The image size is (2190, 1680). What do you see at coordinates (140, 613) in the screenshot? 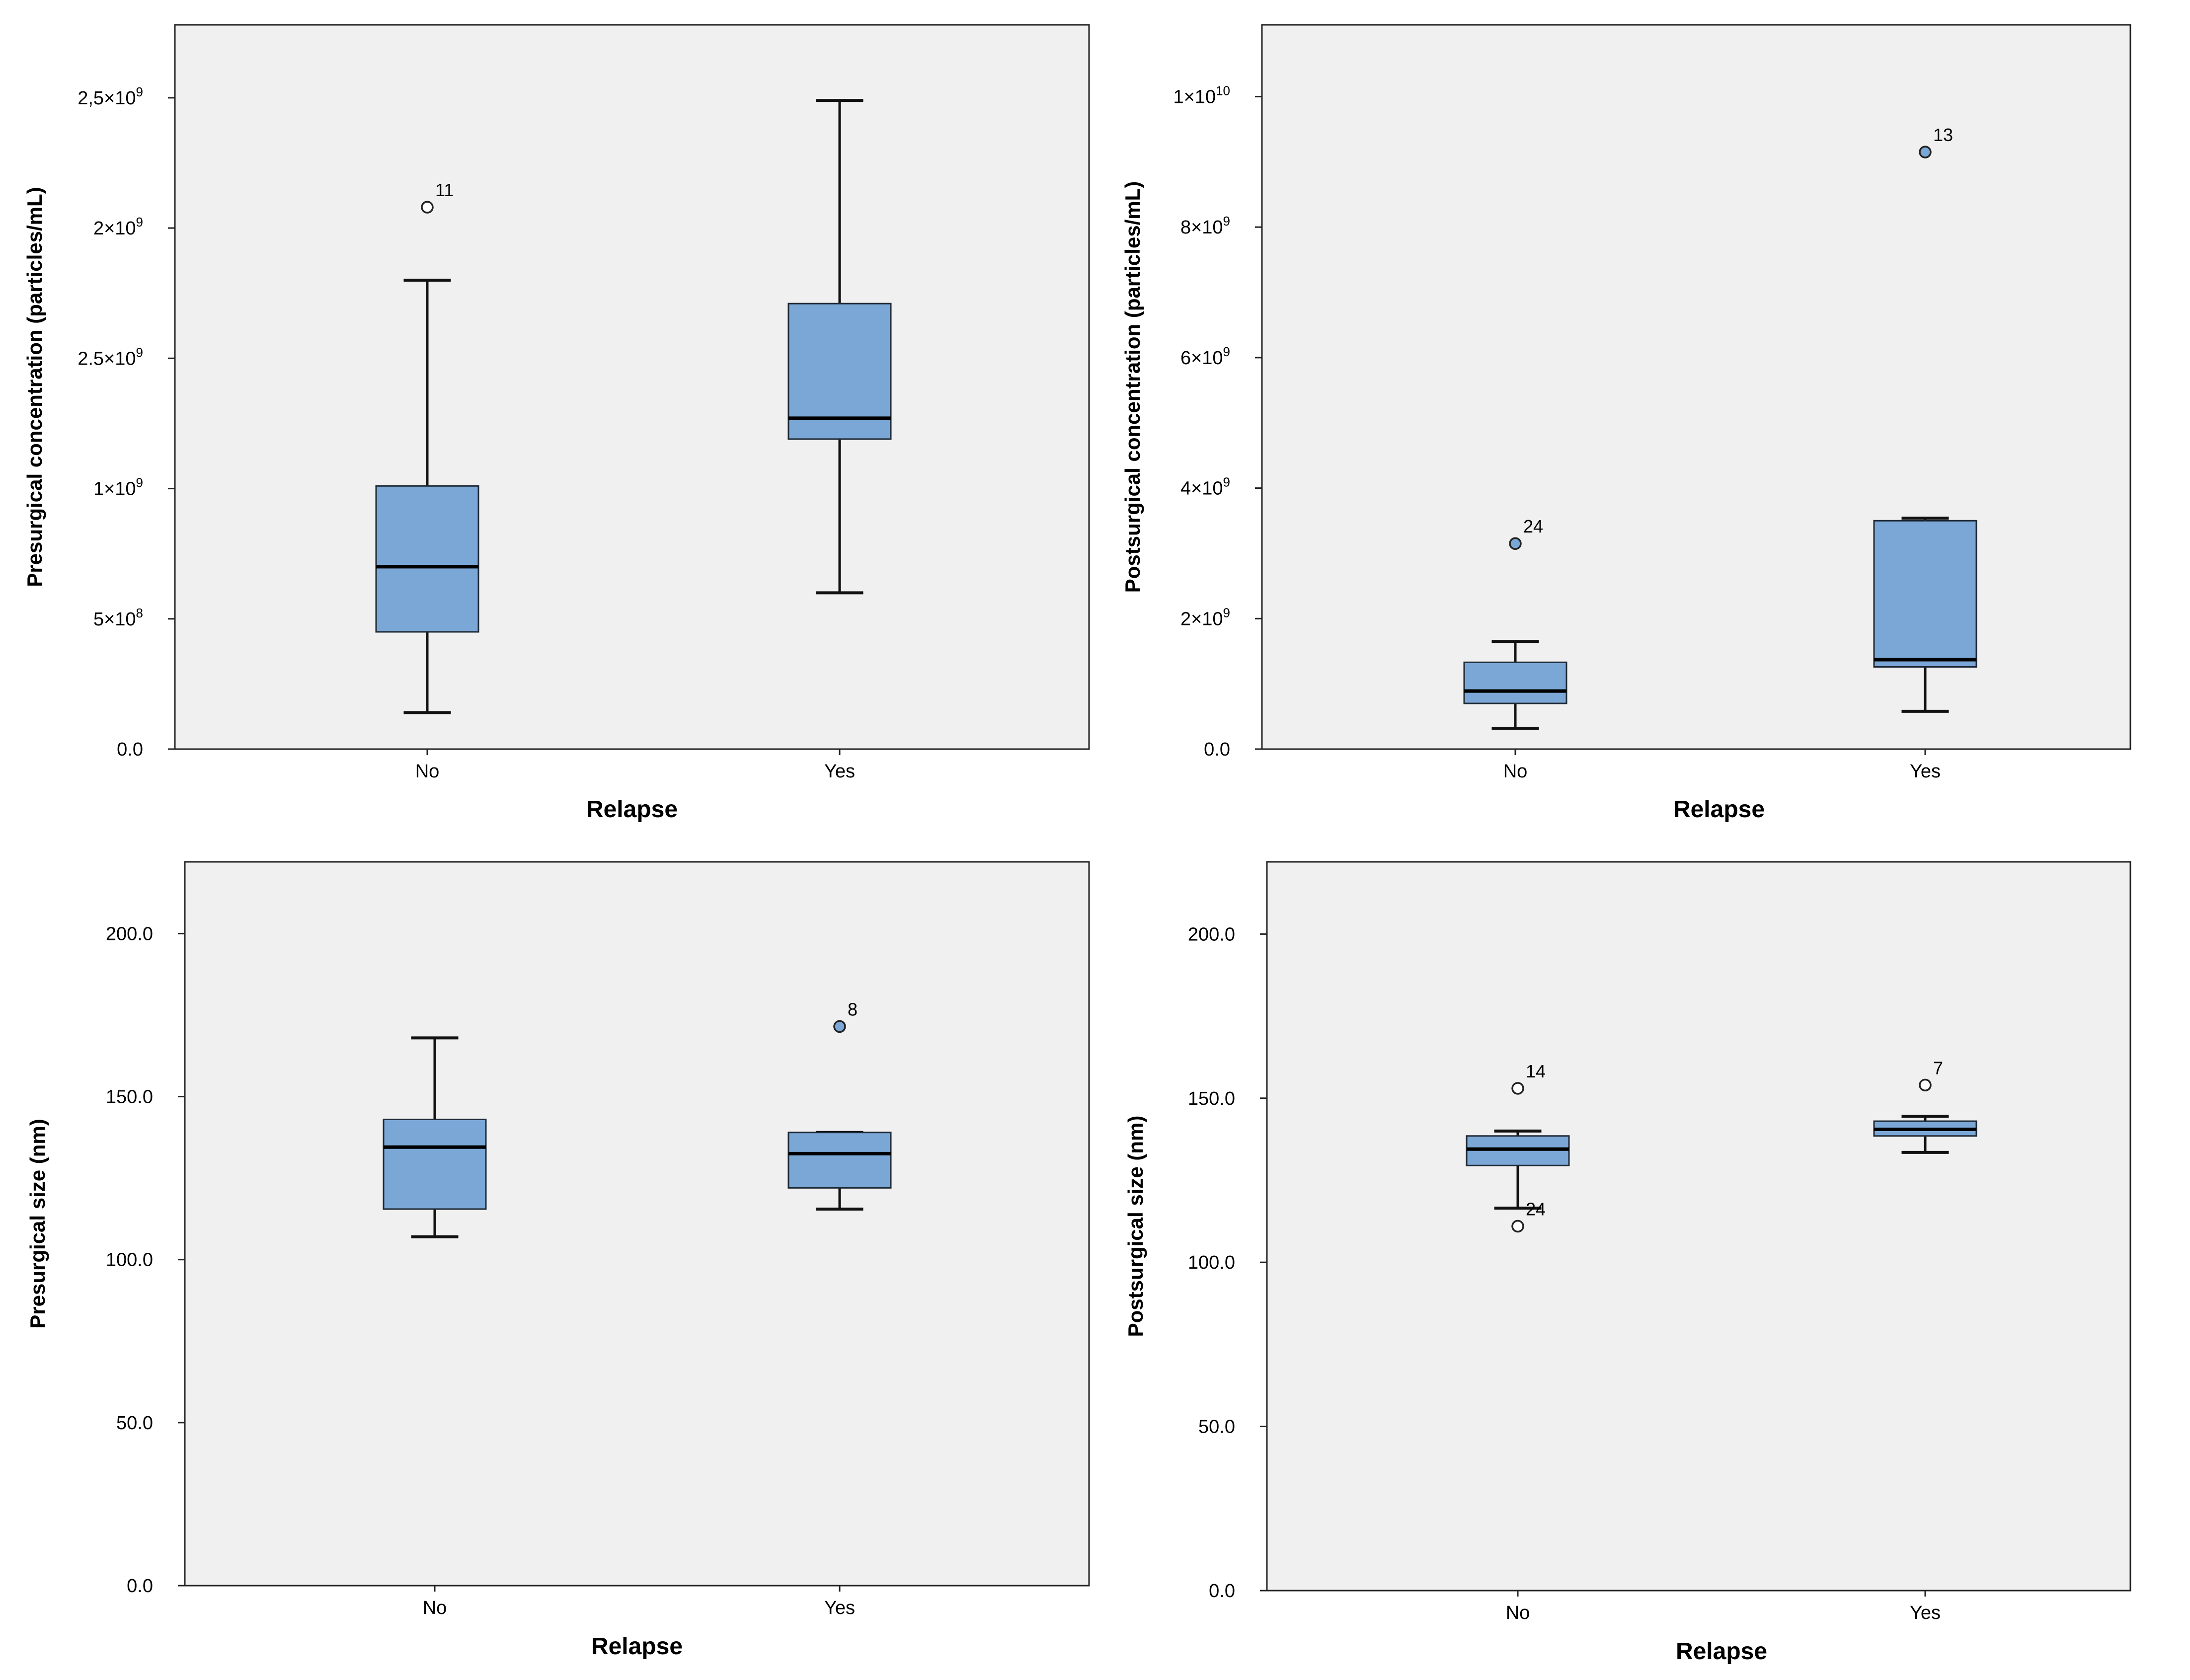
I see `y-tick-exponent: 8` at bounding box center [140, 613].